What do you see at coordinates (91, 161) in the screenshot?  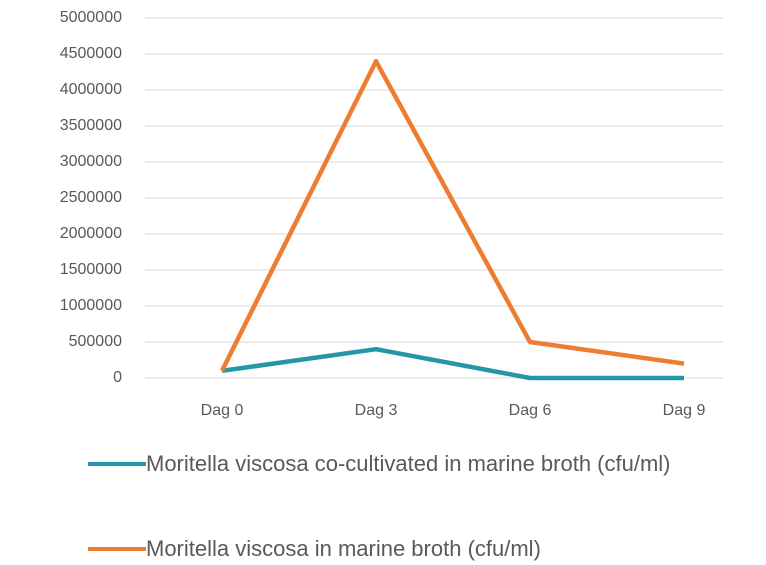 I see `y-tick-label: 3000000` at bounding box center [91, 161].